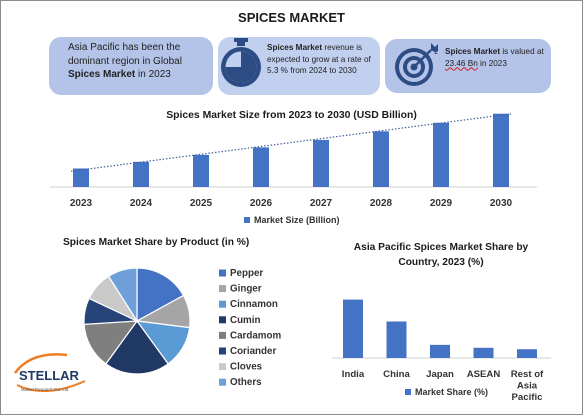  What do you see at coordinates (49, 375) in the screenshot?
I see `logo-name: STELLAR` at bounding box center [49, 375].